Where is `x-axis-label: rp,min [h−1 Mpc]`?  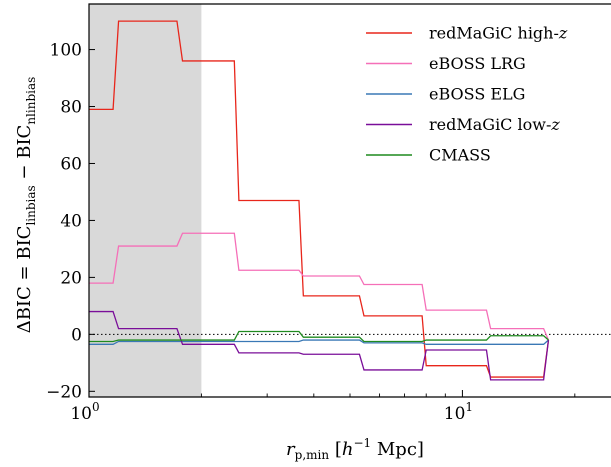
x-axis-label: rp,min [h−1 Mpc] is located at coordinates (355, 449).